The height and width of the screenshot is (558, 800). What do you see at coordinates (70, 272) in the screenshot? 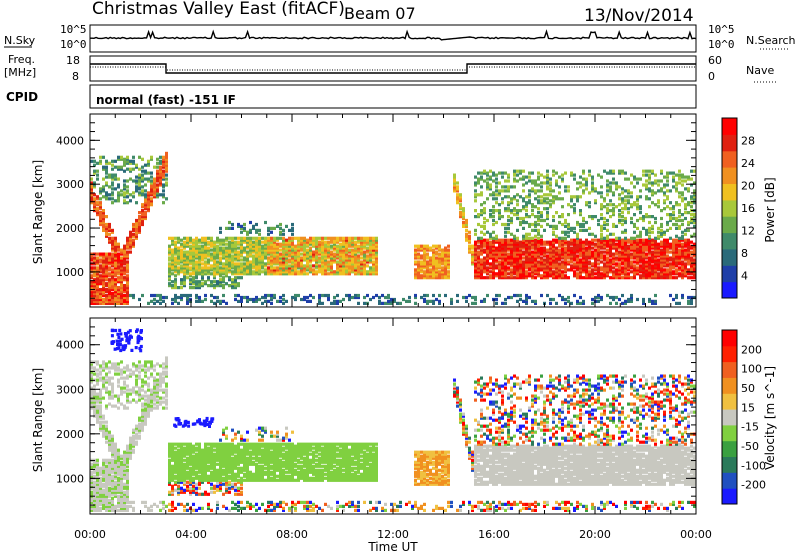
I see `y-tick-label: 1000` at bounding box center [70, 272].